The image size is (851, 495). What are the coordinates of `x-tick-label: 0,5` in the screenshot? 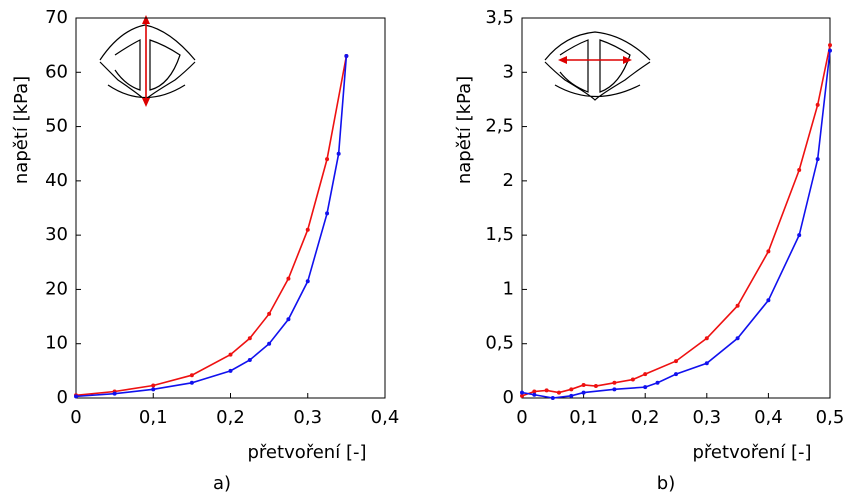 It's located at (830, 417).